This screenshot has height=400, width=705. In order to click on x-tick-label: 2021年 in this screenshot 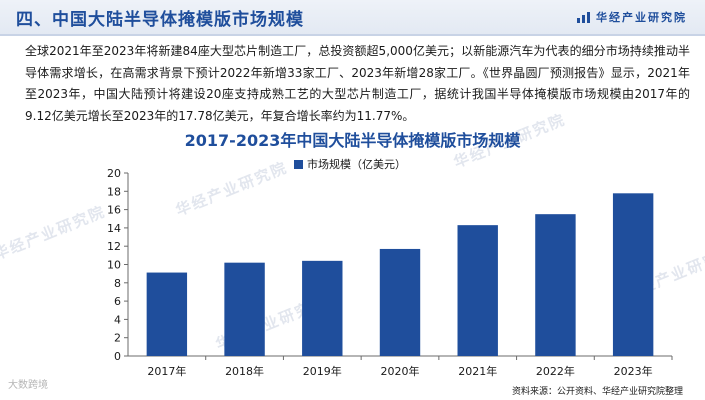, I will do `click(477, 371)`.